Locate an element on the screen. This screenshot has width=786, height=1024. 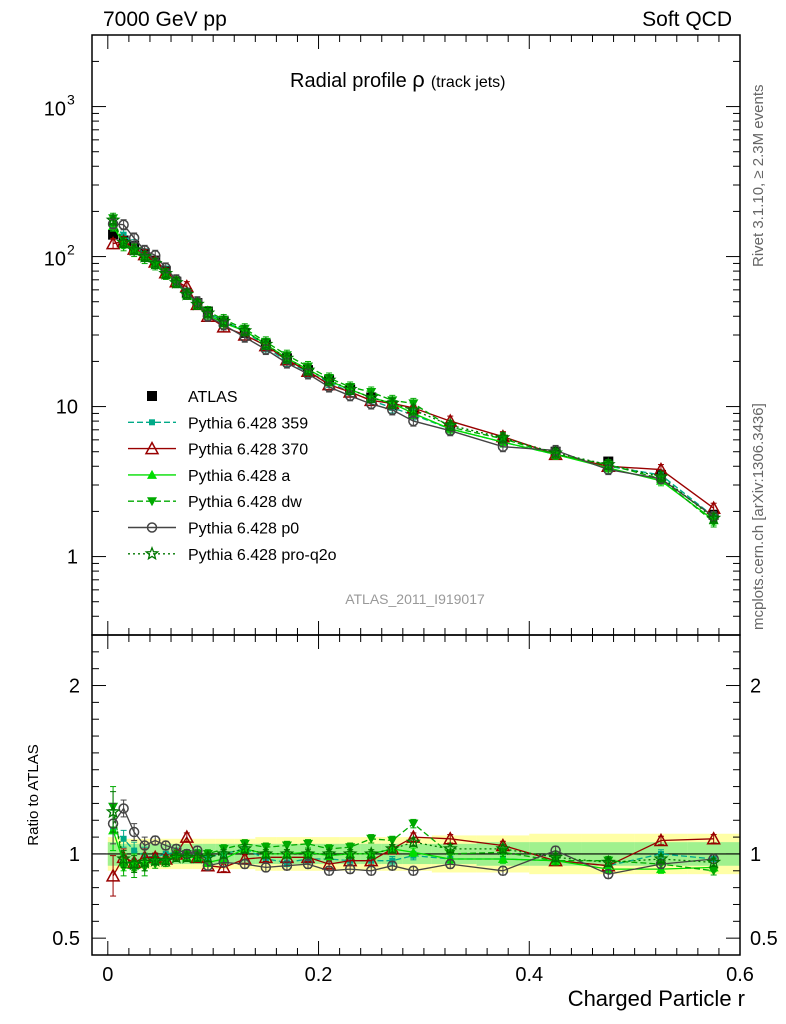
watermark: ATLAS_2011_I919017 is located at coordinates (415, 599).